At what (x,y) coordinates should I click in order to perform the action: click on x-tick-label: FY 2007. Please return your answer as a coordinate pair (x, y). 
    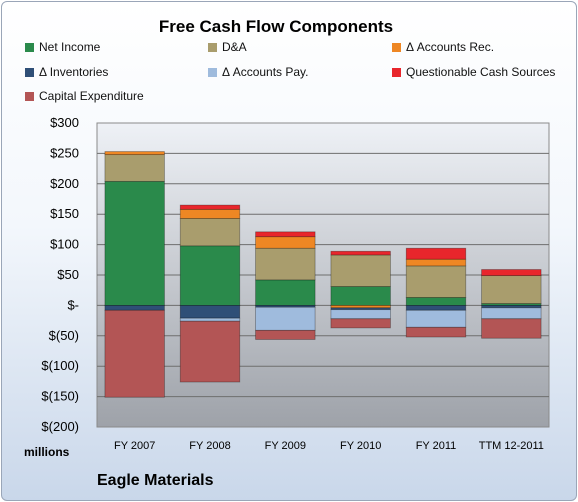
    Looking at the image, I should click on (134, 446).